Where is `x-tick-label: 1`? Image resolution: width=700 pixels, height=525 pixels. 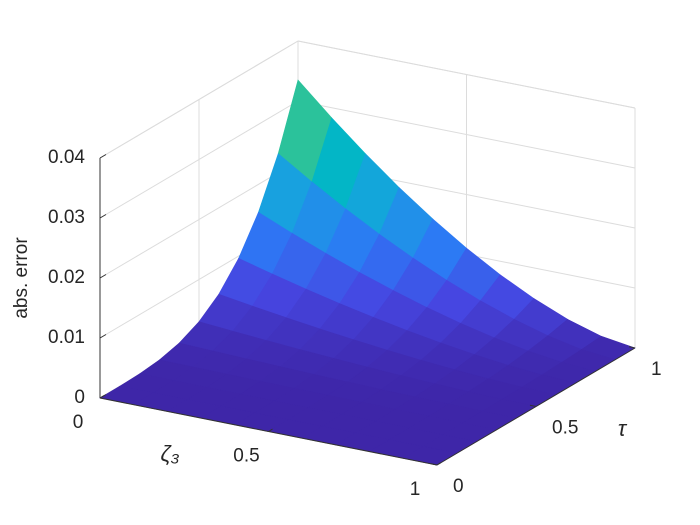 x-tick-label: 1 is located at coordinates (415, 489).